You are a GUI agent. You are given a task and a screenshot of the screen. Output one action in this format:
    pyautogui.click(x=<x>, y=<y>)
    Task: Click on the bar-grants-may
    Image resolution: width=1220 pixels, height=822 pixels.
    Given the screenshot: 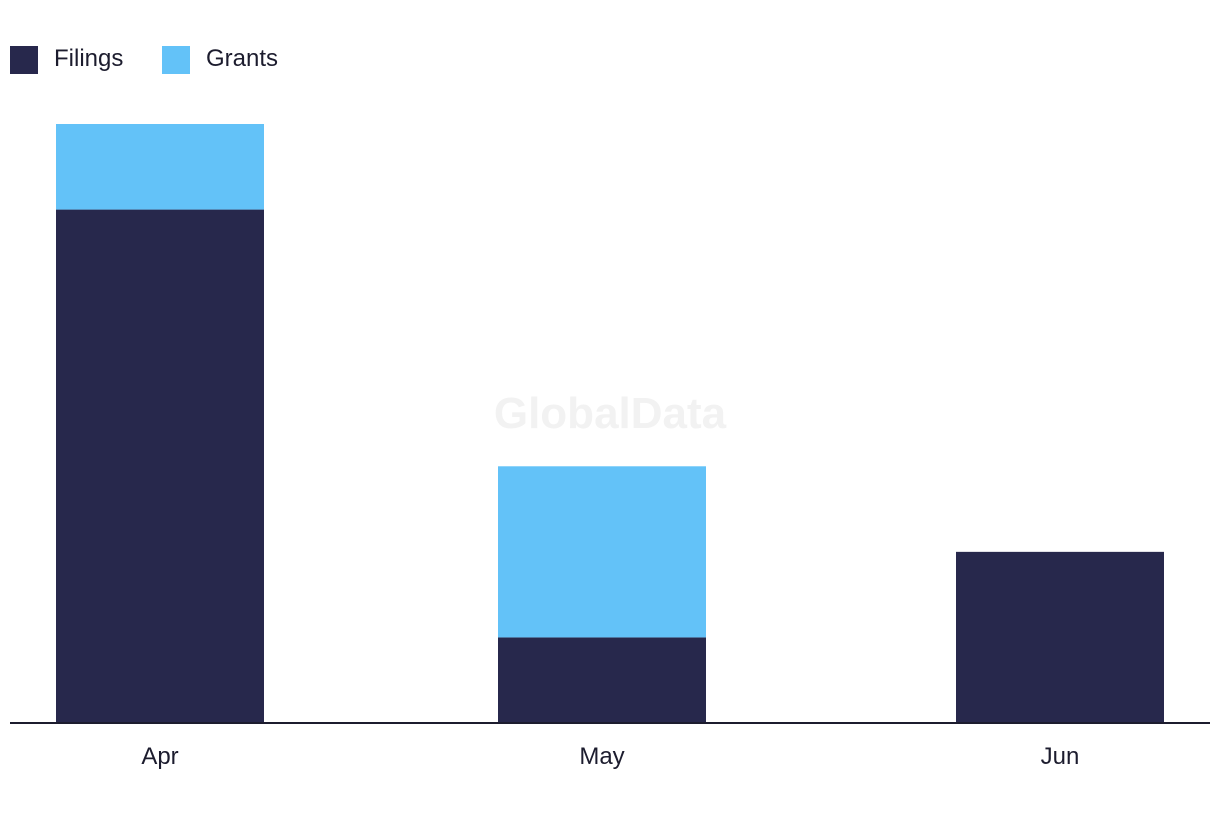 What is the action you would take?
    pyautogui.click(x=602, y=552)
    